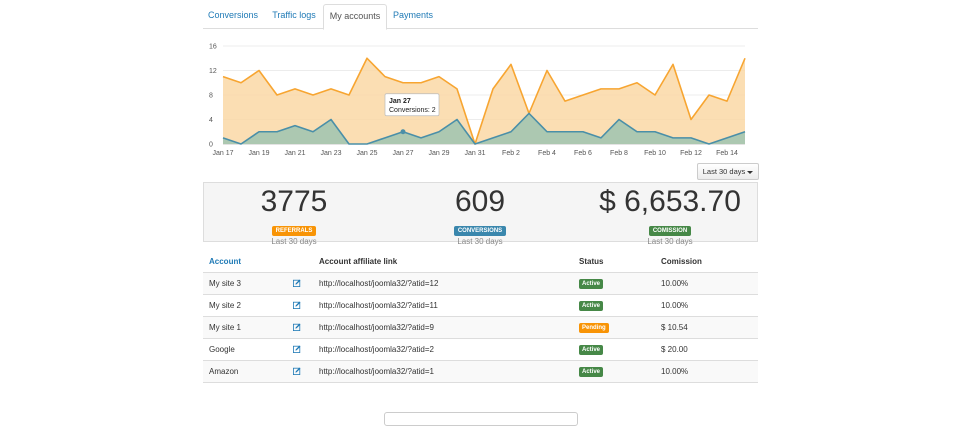  What do you see at coordinates (480, 201) in the screenshot?
I see `stat-value: 609` at bounding box center [480, 201].